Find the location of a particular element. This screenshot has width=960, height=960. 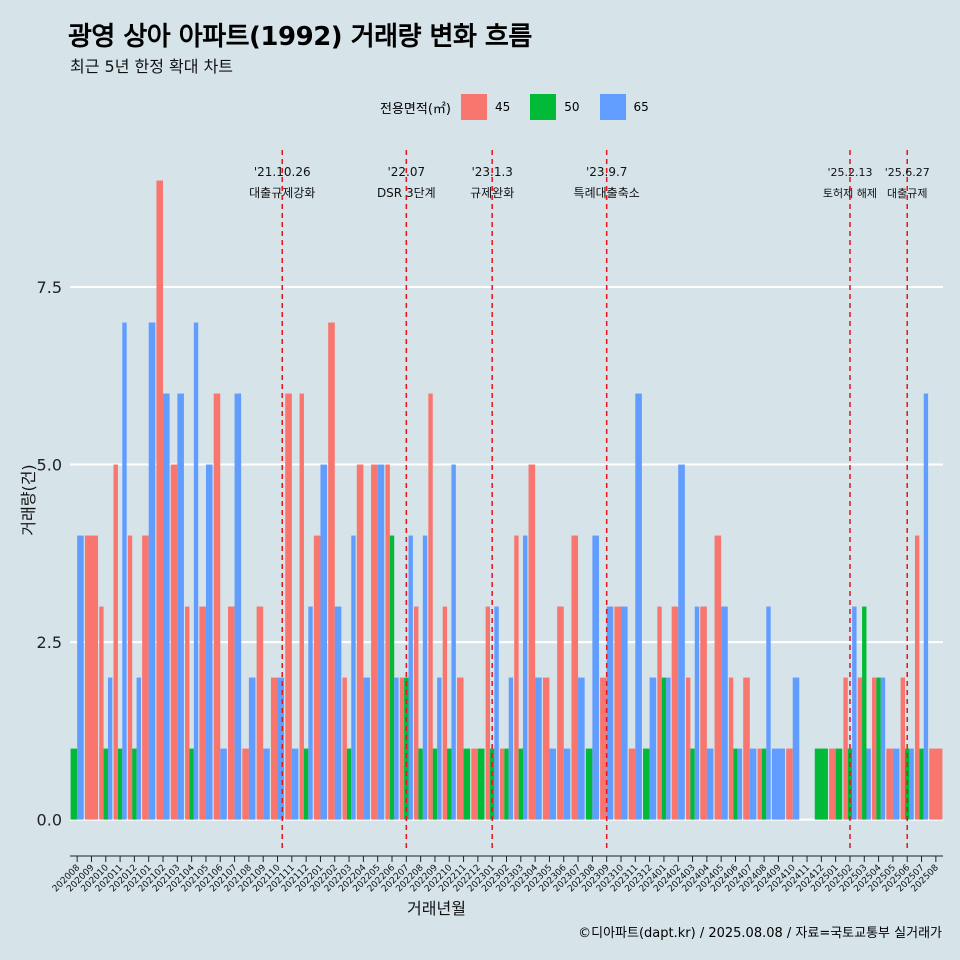

y-tick-label: 2.5 is located at coordinates (49, 642).